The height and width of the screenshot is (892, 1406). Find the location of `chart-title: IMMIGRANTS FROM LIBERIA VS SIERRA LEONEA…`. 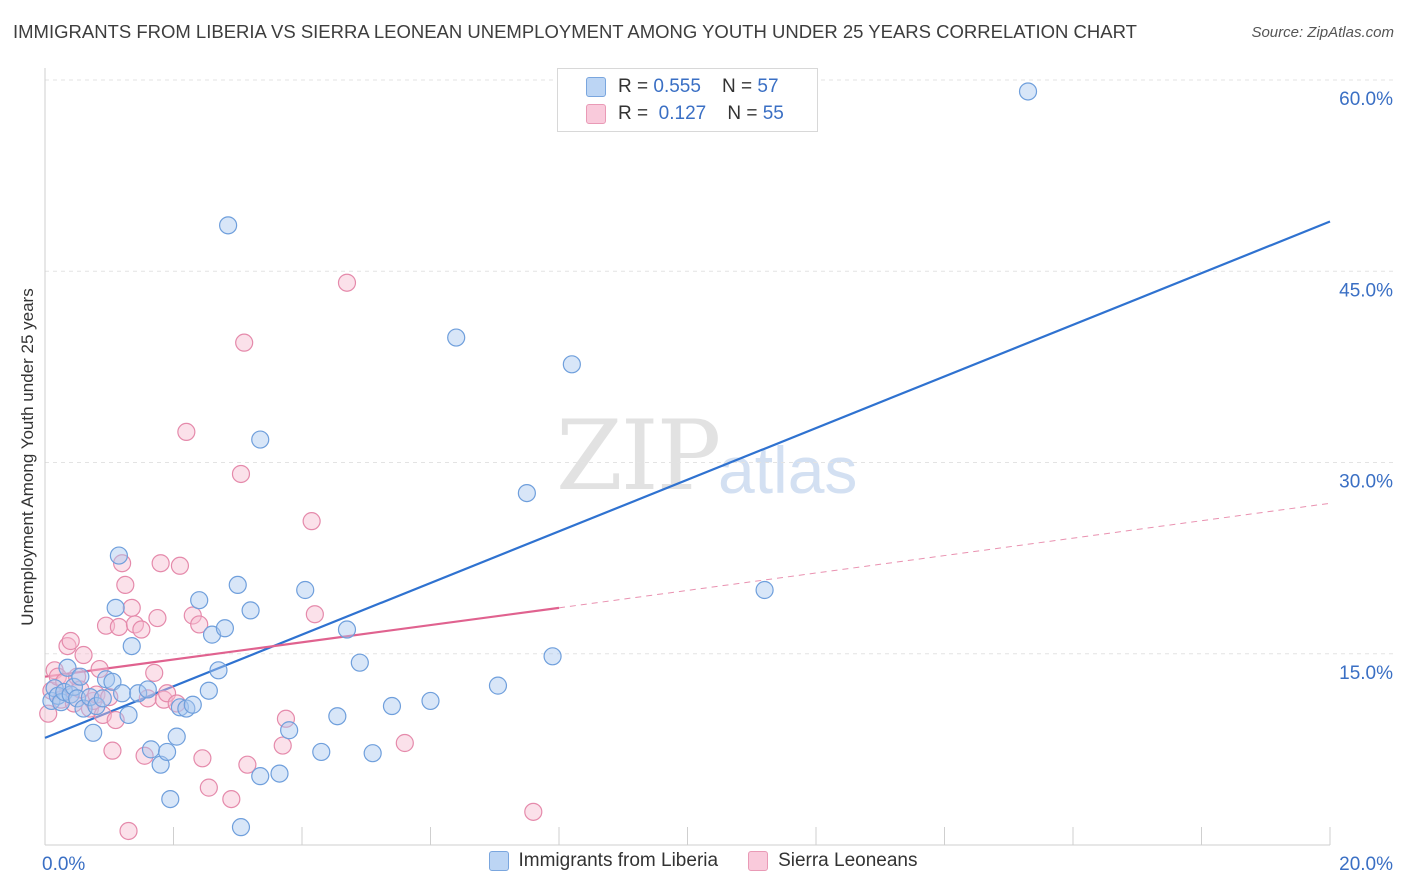

chart-title: IMMIGRANTS FROM LIBERIA VS SIERRA LEONEA… is located at coordinates (575, 31).